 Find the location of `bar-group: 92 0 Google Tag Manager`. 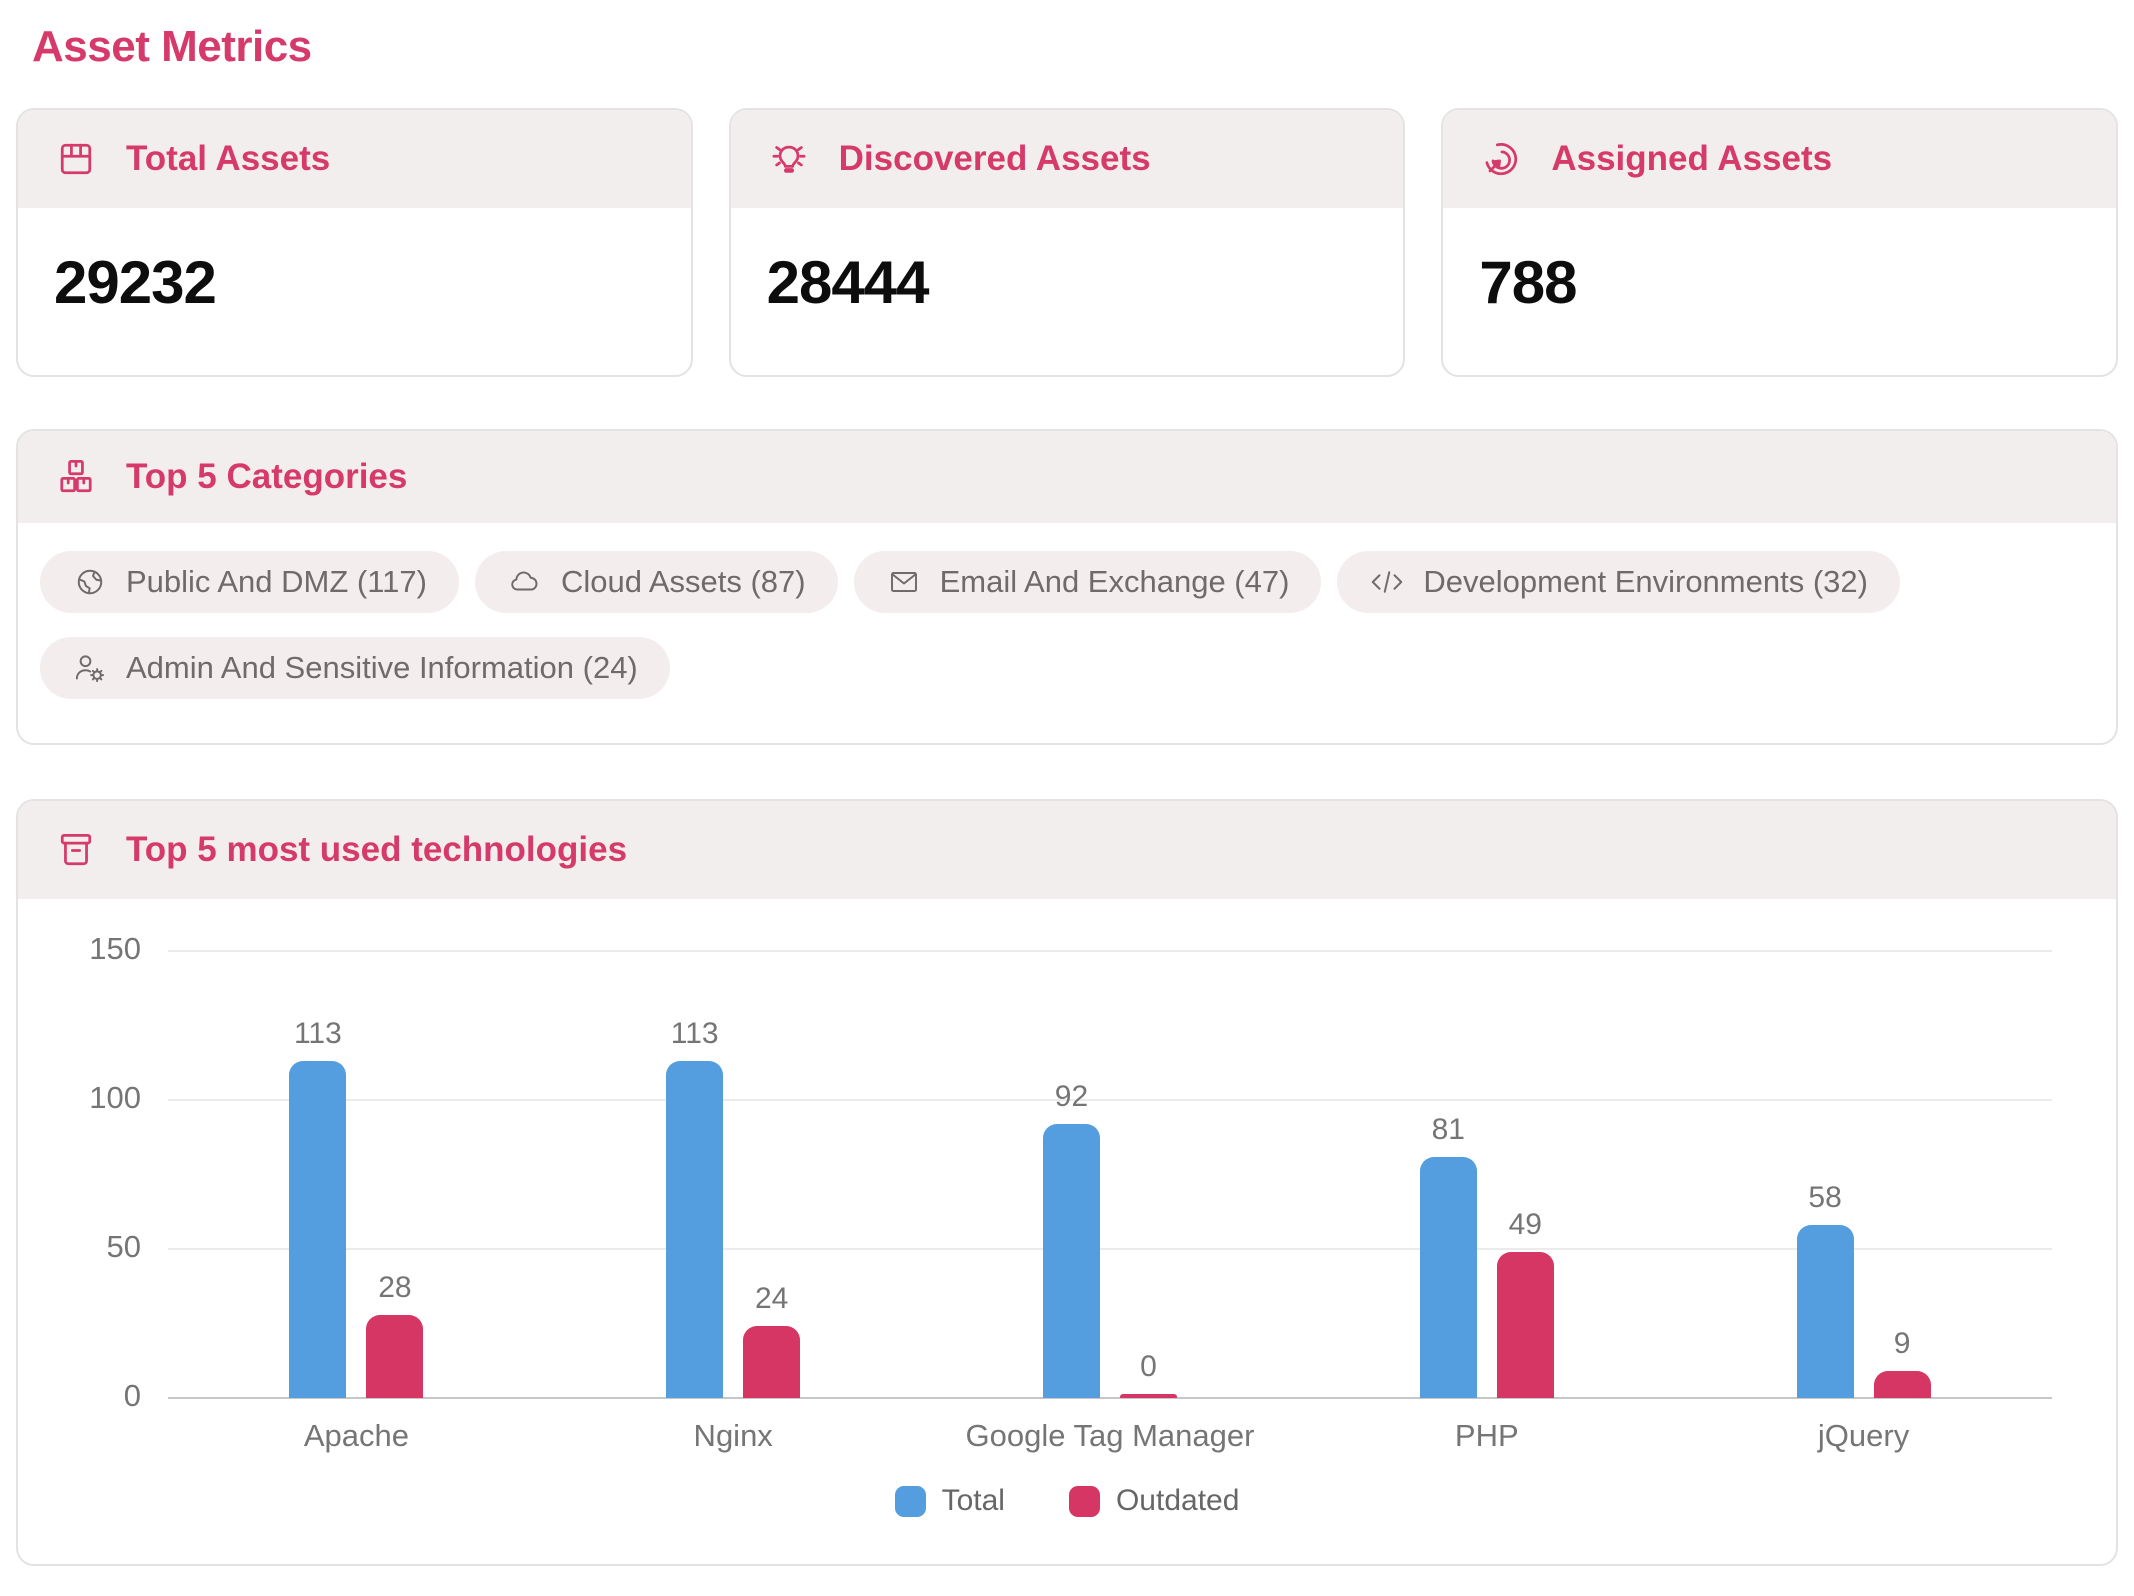

bar-group: 92 0 Google Tag Manager is located at coordinates (1110, 1202).